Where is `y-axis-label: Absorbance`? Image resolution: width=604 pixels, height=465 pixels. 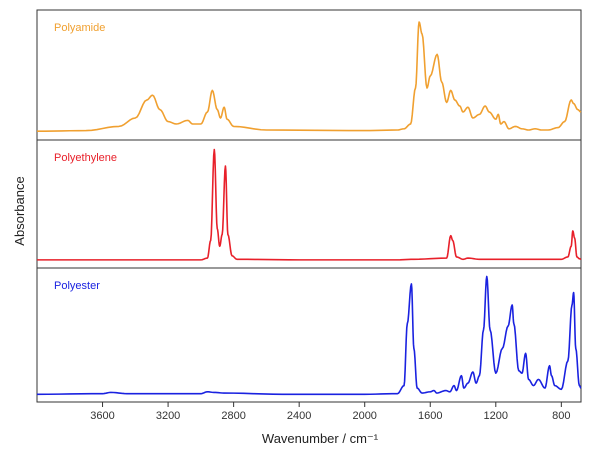
y-axis-label: Absorbance is located at coordinates (19, 210).